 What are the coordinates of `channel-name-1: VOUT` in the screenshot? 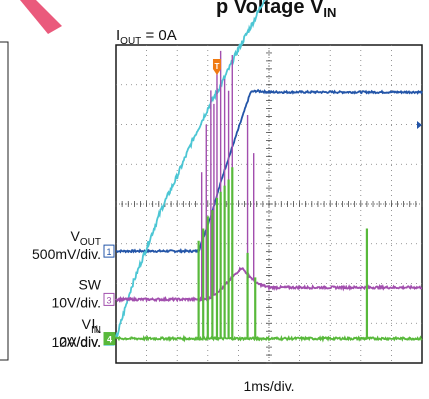 It's located at (86, 238).